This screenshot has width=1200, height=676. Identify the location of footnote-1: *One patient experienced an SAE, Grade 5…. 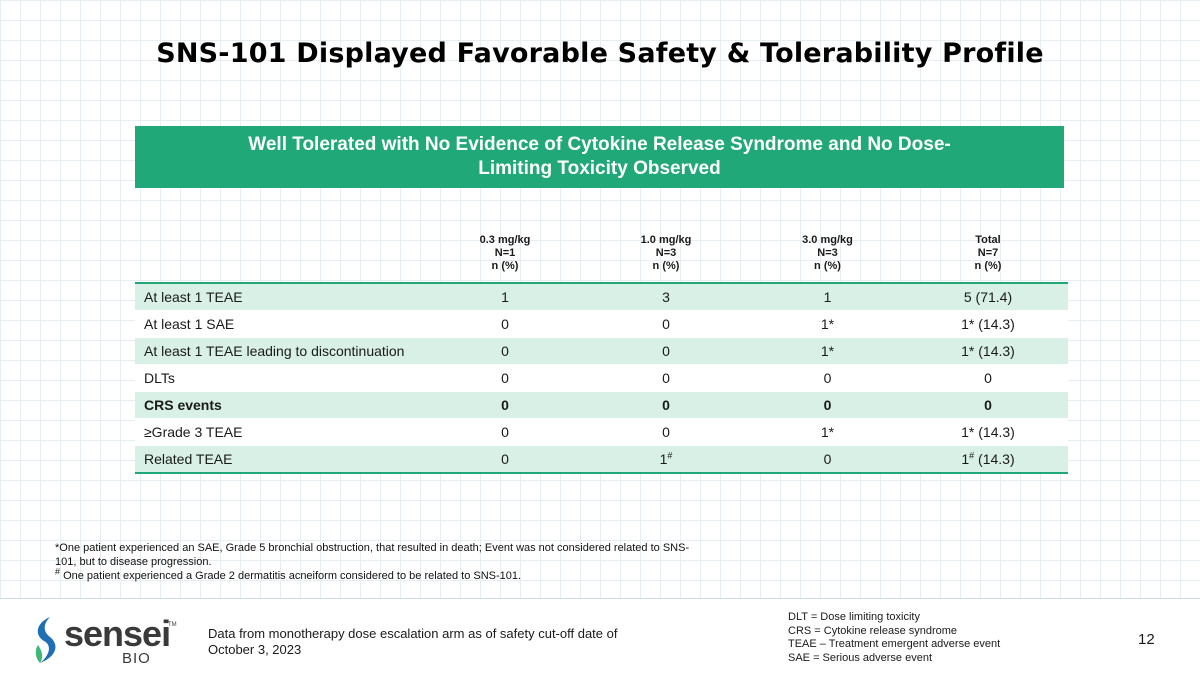
(372, 555).